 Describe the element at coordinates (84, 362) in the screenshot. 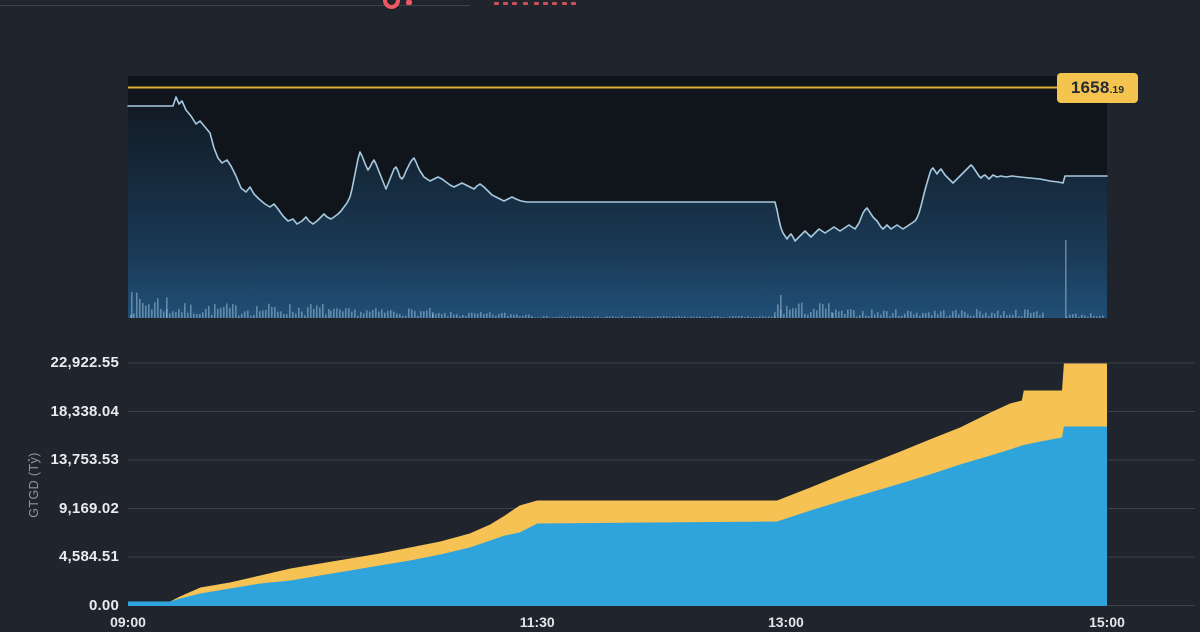

I see `y-tick-label: 22,922.55` at that location.